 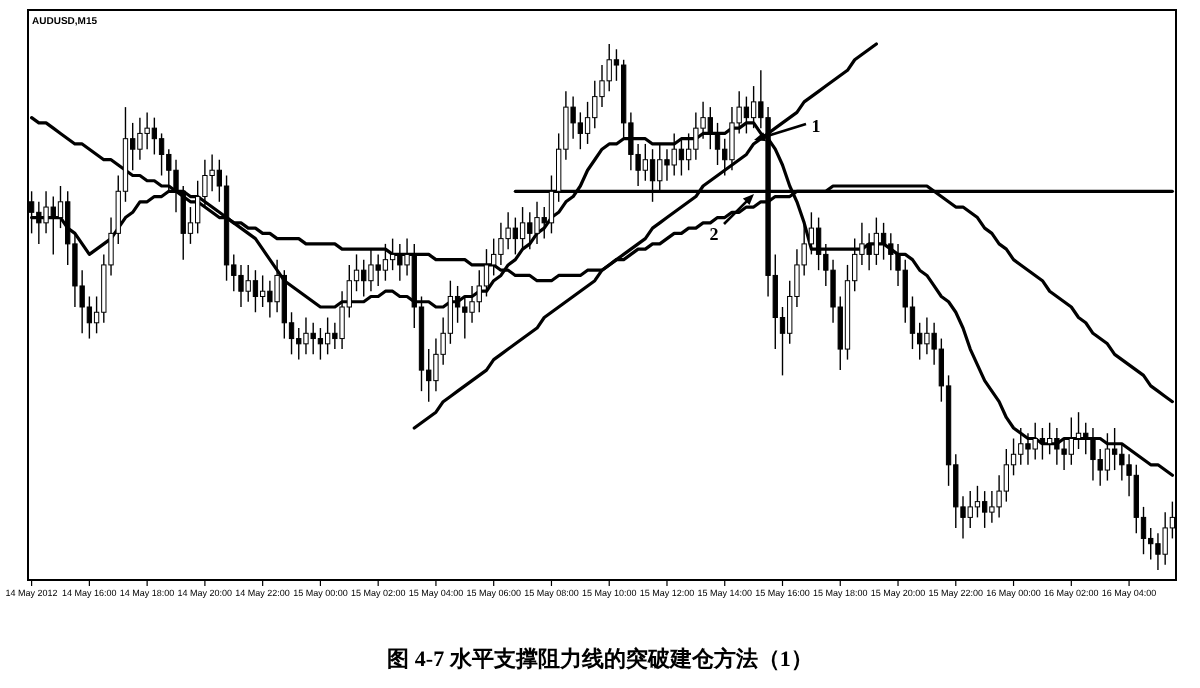 What do you see at coordinates (600, 659) in the screenshot?
I see `text: 图 4-7 水平支撑阻力线的突破建仓方法（1）` at bounding box center [600, 659].